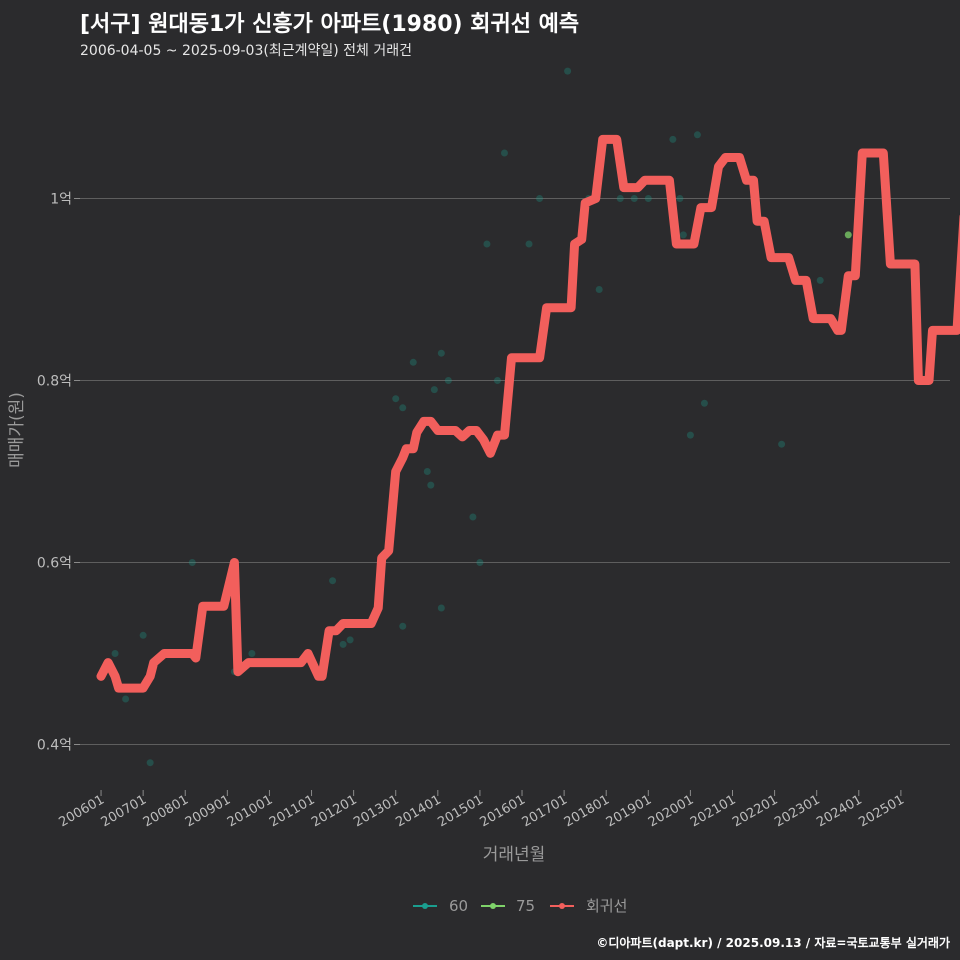 The image size is (960, 960). What do you see at coordinates (525, 906) in the screenshot?
I see `legend-label: 75` at bounding box center [525, 906].